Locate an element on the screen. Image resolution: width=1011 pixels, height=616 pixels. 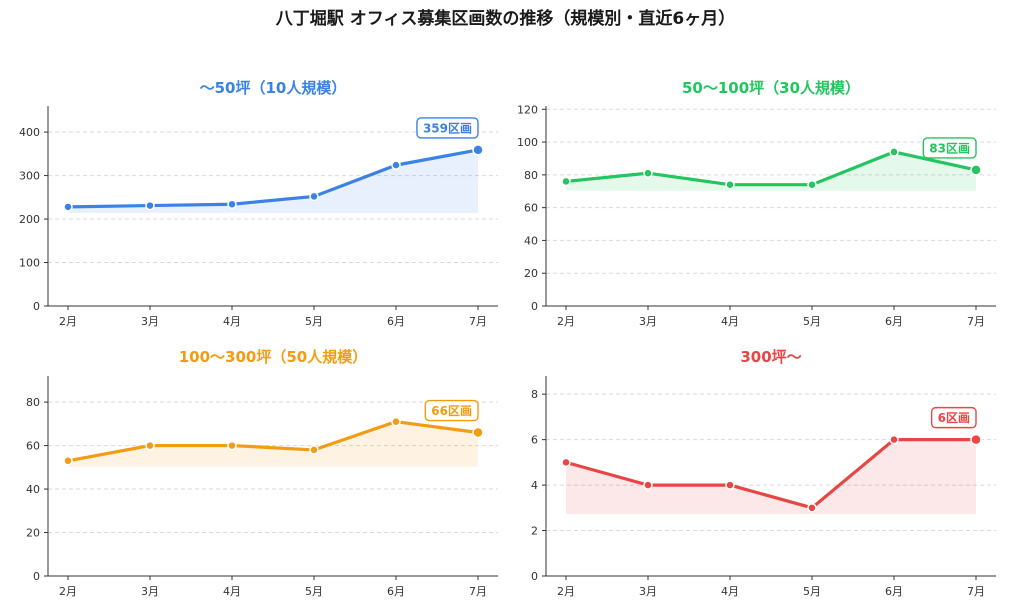
y-tick-label: 300 is located at coordinates (29, 176).